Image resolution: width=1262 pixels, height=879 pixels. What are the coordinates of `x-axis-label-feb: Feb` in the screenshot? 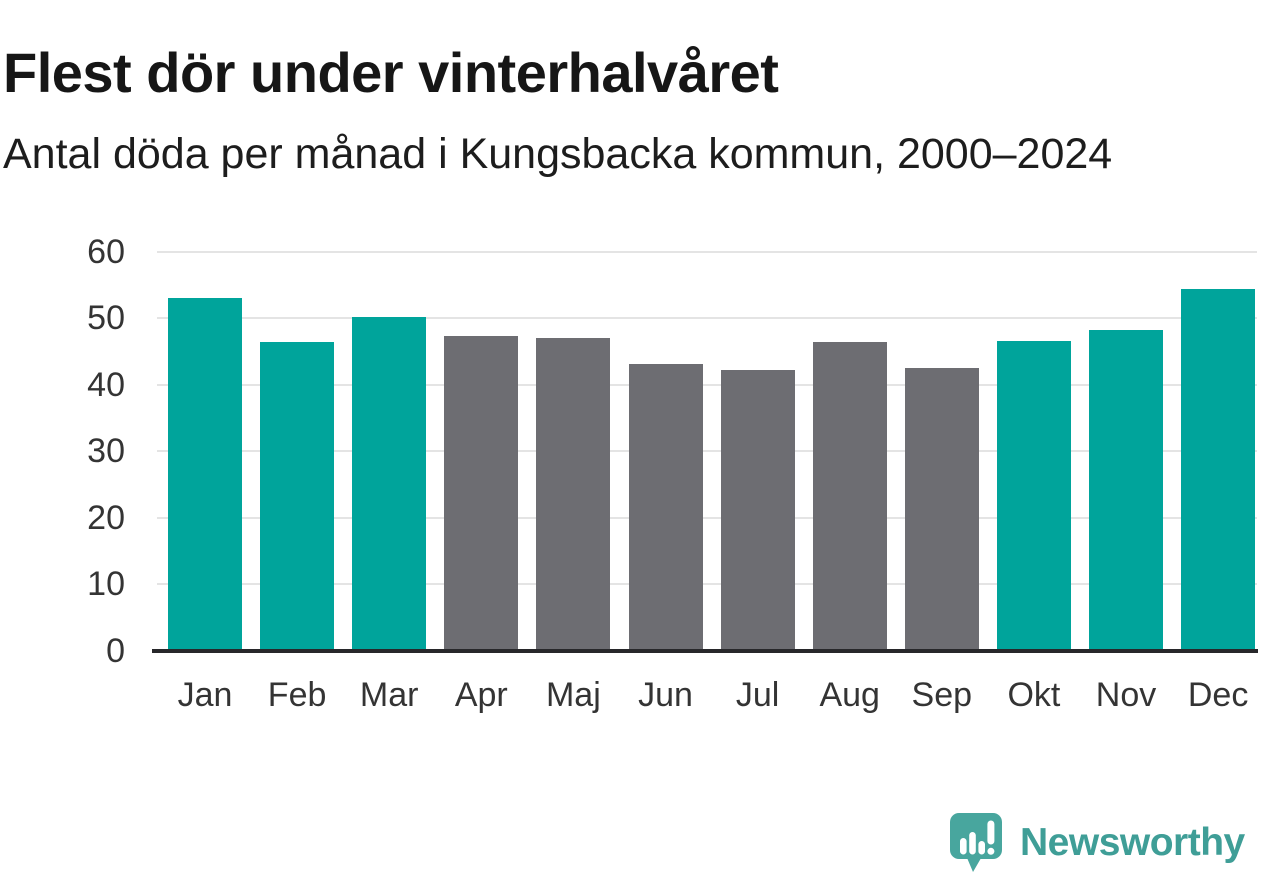 It's located at (297, 695).